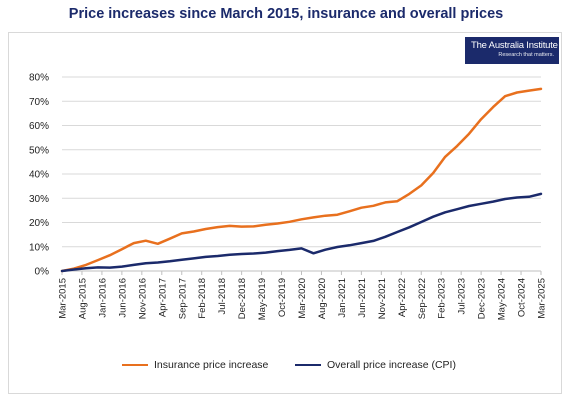  Describe the element at coordinates (39, 78) in the screenshot. I see `y-tick-label: 80%` at that location.